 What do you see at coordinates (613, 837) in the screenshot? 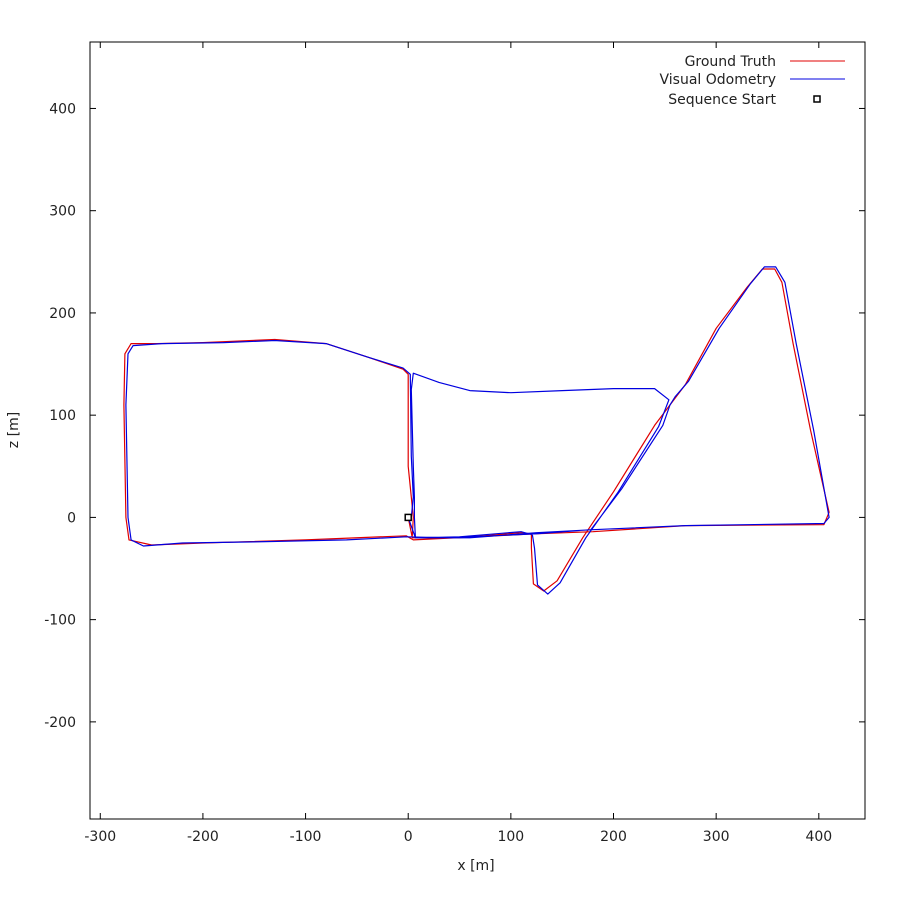
I see `x-tick-label: 200` at bounding box center [613, 837].